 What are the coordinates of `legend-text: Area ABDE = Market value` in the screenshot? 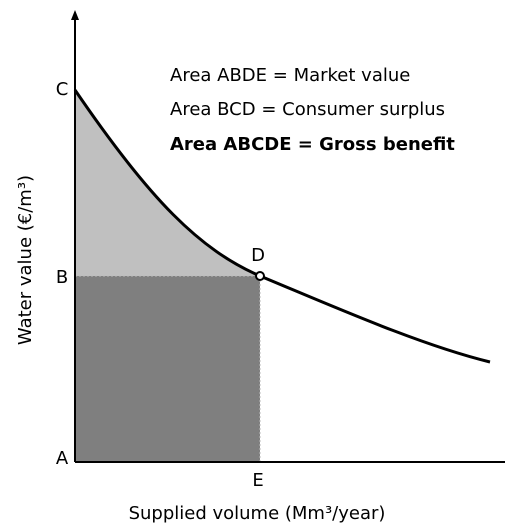 It's located at (290, 75).